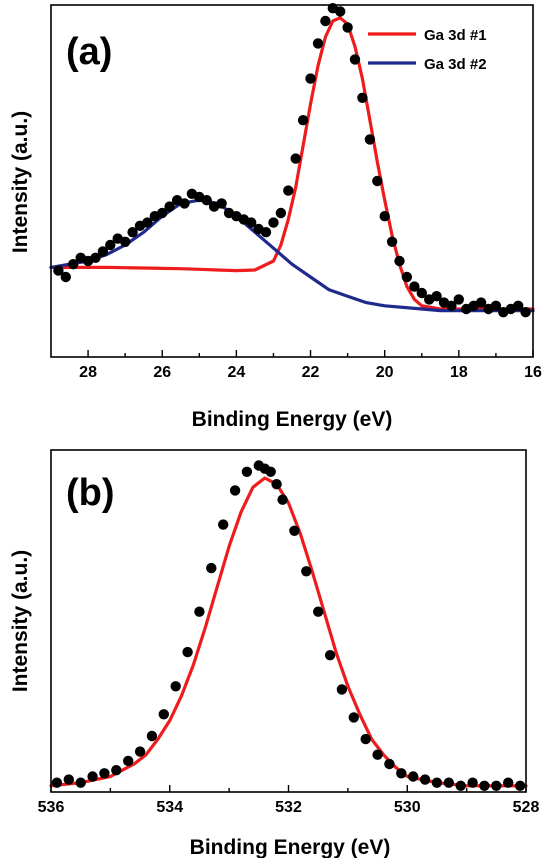 The image size is (547, 858). Describe the element at coordinates (88, 372) in the screenshot. I see `x-tick-label-28: 28` at that location.